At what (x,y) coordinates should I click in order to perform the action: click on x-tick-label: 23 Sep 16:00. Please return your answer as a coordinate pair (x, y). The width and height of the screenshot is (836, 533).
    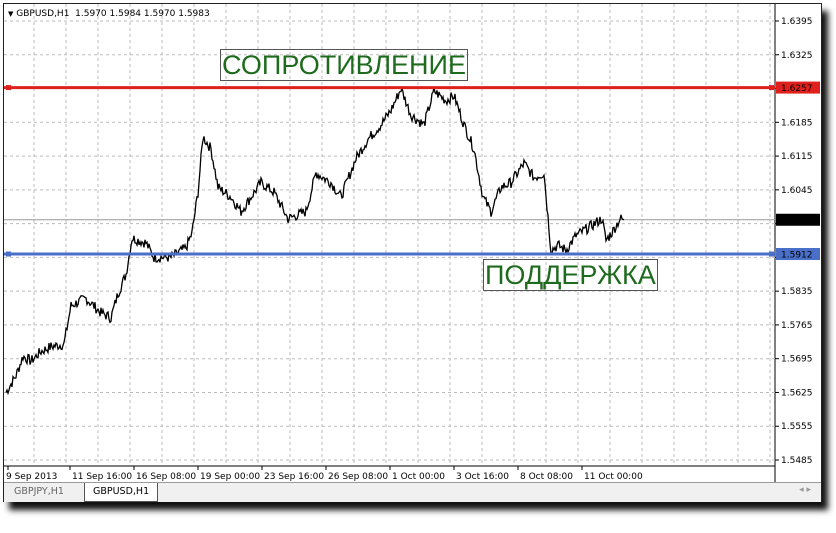
    Looking at the image, I should click on (294, 477).